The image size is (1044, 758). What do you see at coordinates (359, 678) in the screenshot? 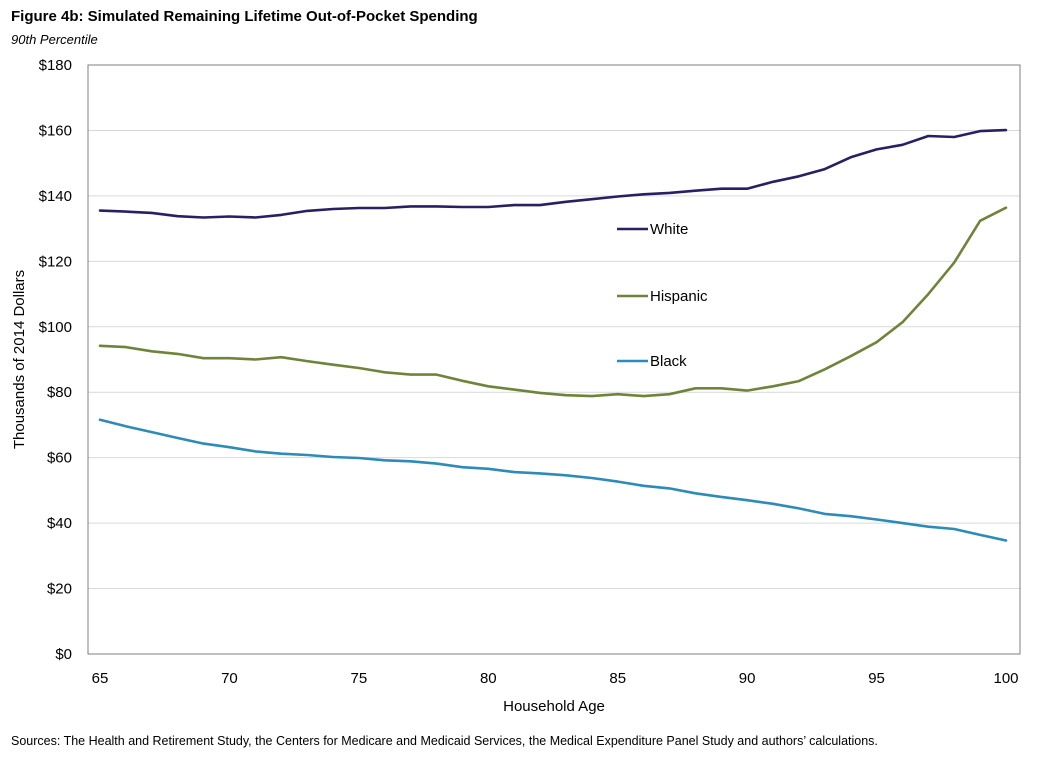
I see `x-tick-label: 75` at bounding box center [359, 678].